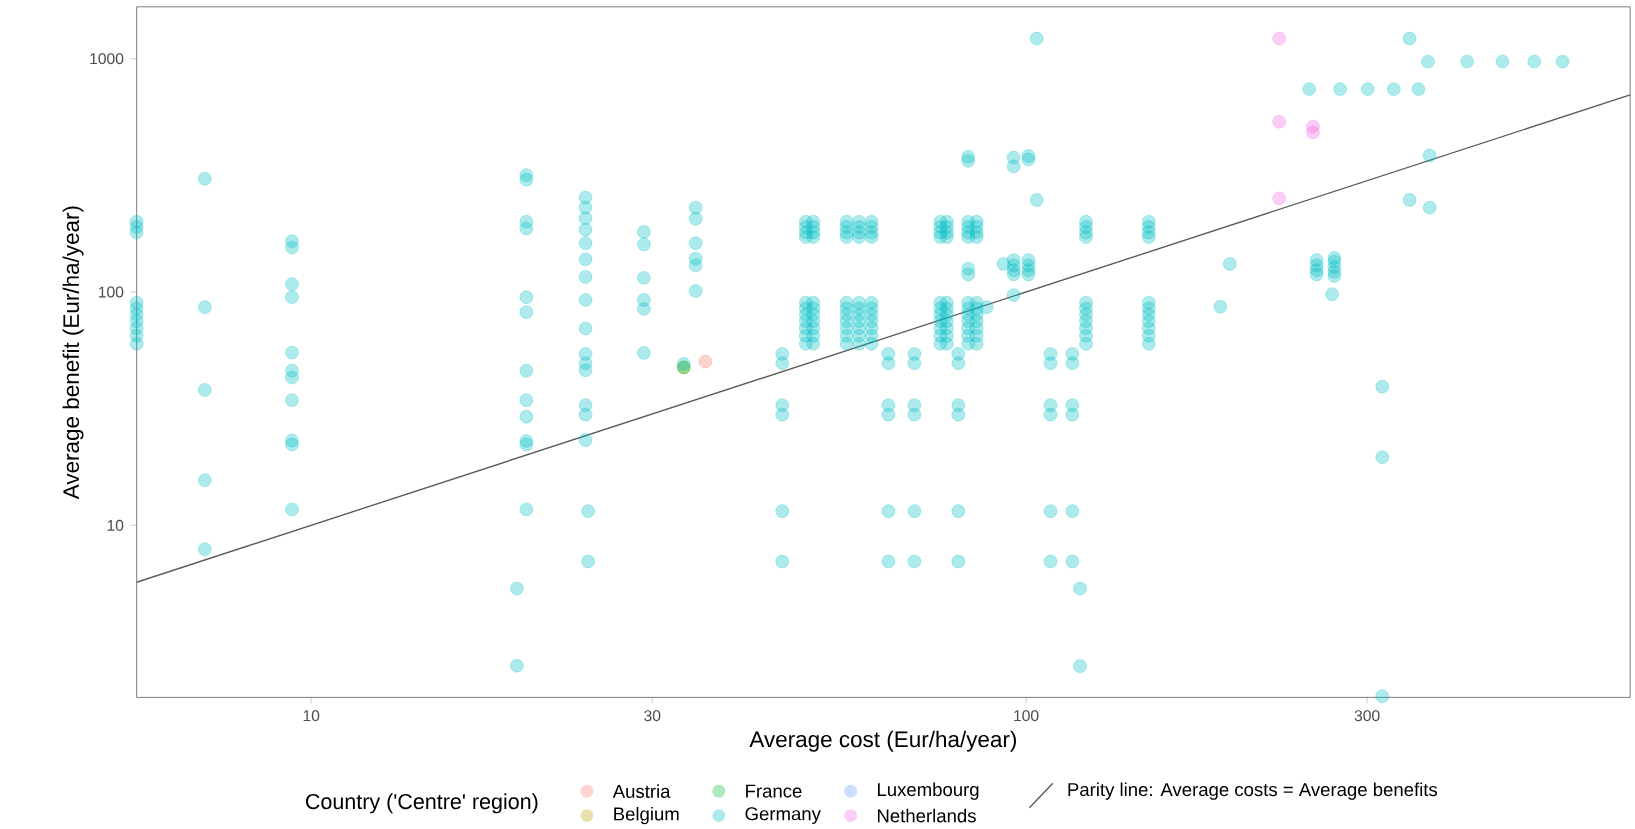 This screenshot has height=829, width=1635. Describe the element at coordinates (646, 815) in the screenshot. I see `legend-label: Belgium` at that location.